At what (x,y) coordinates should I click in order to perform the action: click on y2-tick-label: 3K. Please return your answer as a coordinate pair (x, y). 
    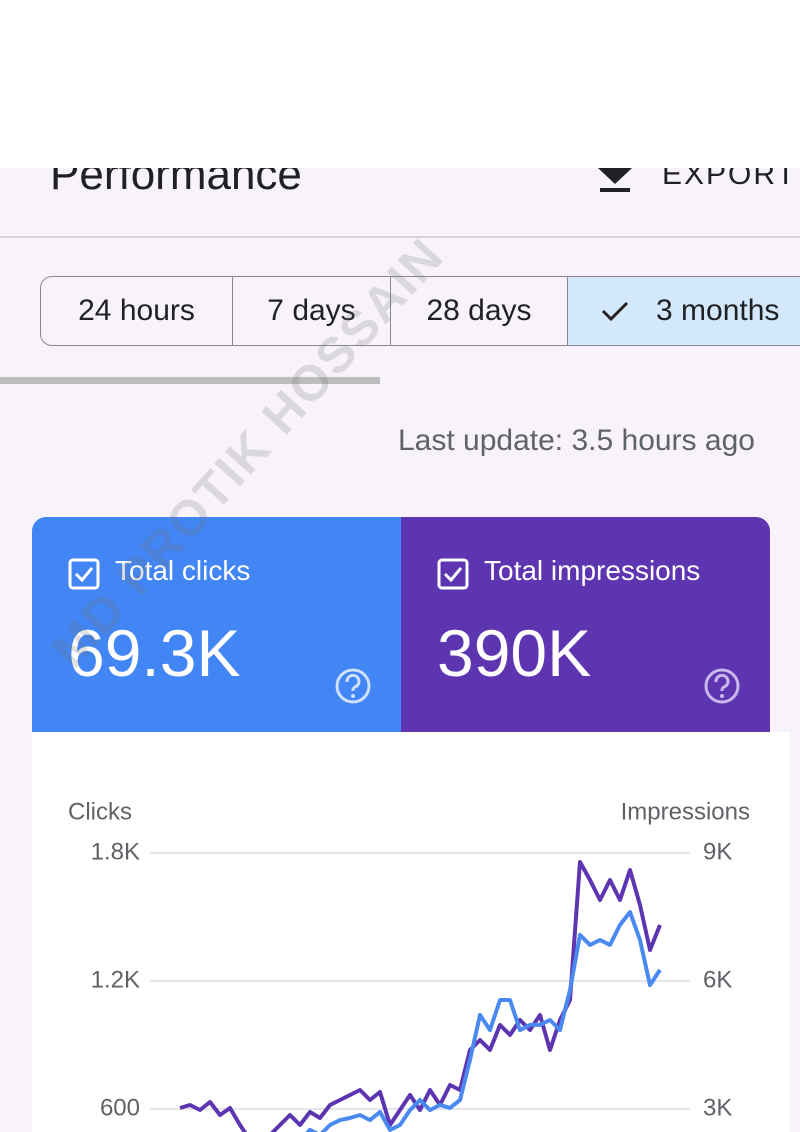
    Looking at the image, I should click on (717, 1107).